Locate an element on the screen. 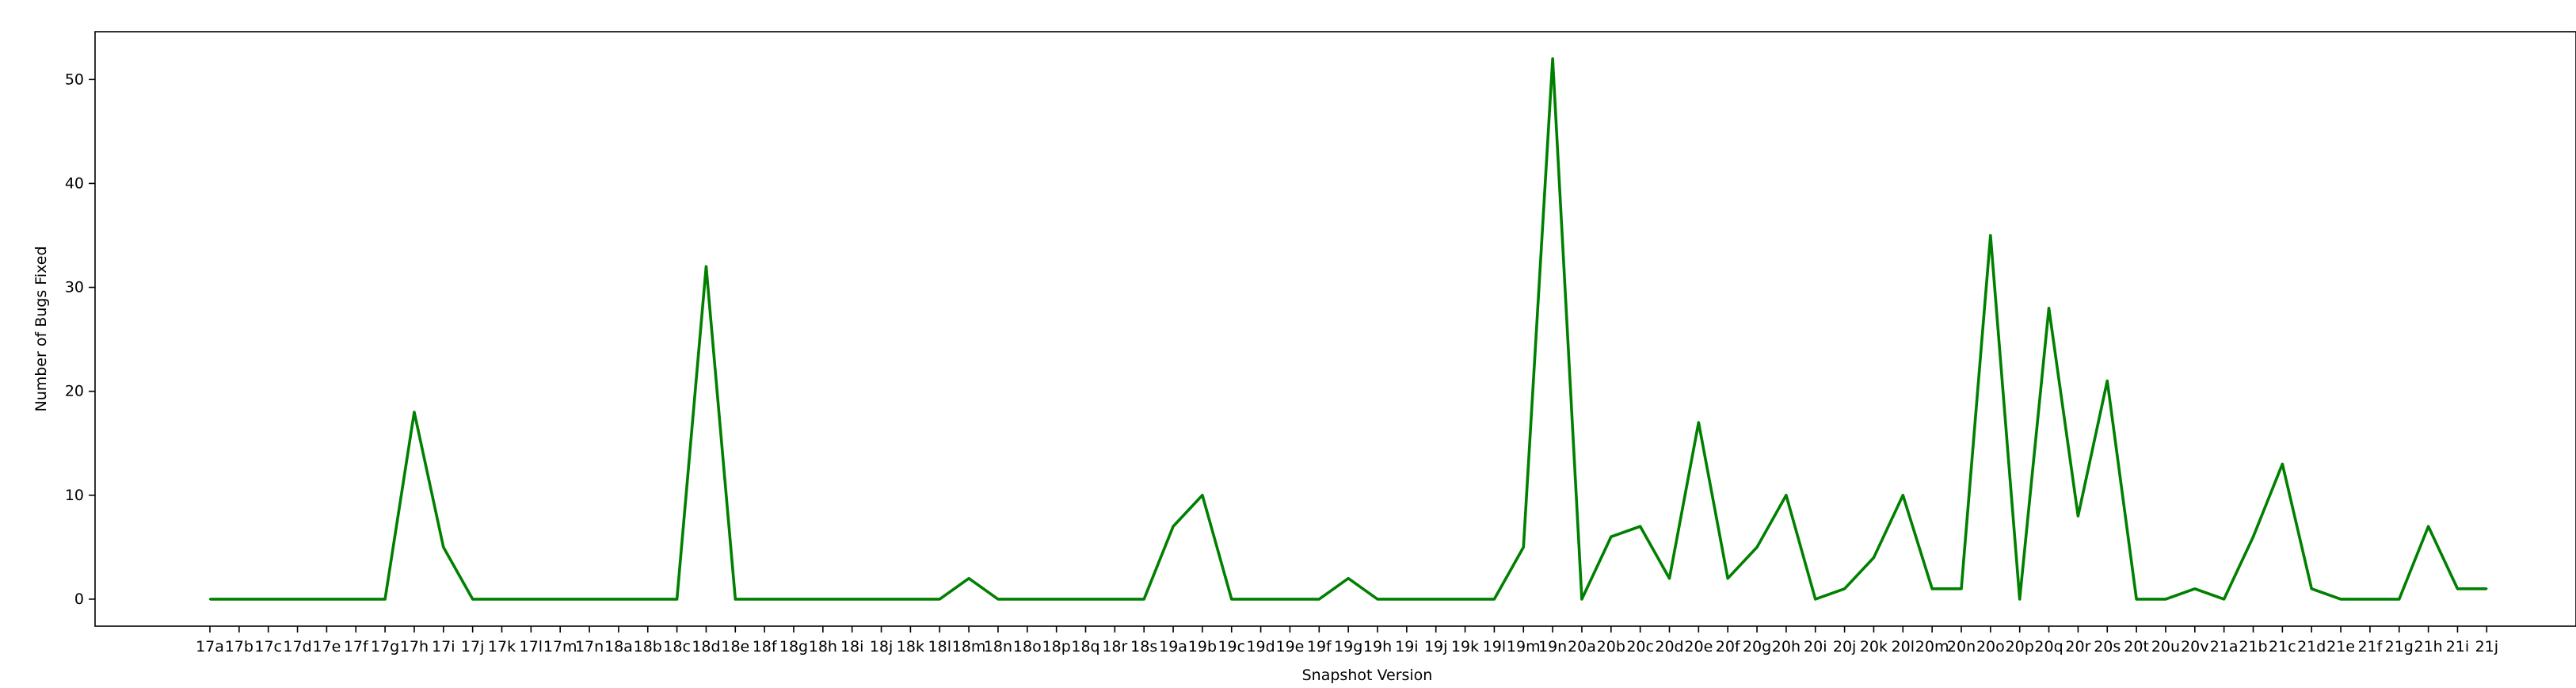  x-tick-label: 18n is located at coordinates (998, 647).